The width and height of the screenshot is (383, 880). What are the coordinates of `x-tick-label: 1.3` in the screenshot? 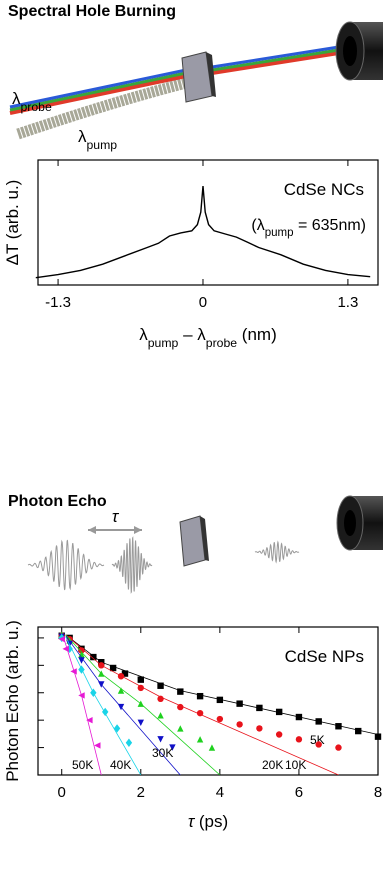 It's located at (347, 302).